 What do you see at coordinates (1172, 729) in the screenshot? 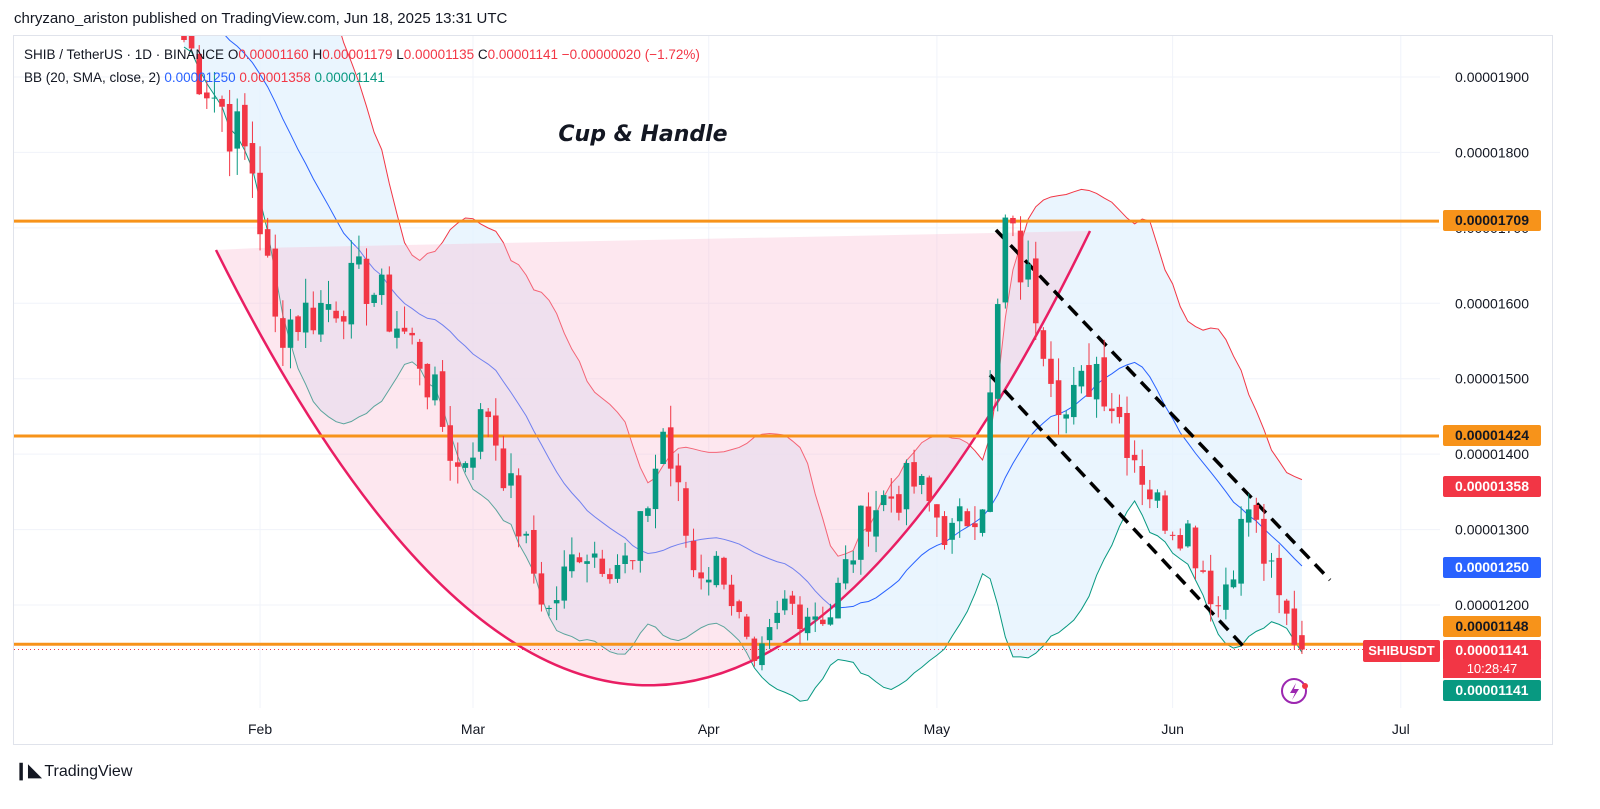
I see `x-tick-label: Jun` at bounding box center [1172, 729].